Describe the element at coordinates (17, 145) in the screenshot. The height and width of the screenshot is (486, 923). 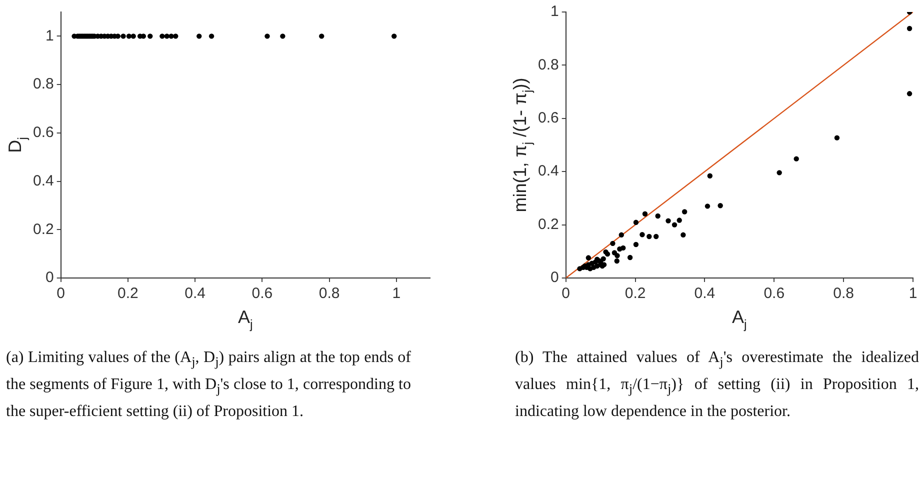
I see `y-axis-title: Dj` at that location.